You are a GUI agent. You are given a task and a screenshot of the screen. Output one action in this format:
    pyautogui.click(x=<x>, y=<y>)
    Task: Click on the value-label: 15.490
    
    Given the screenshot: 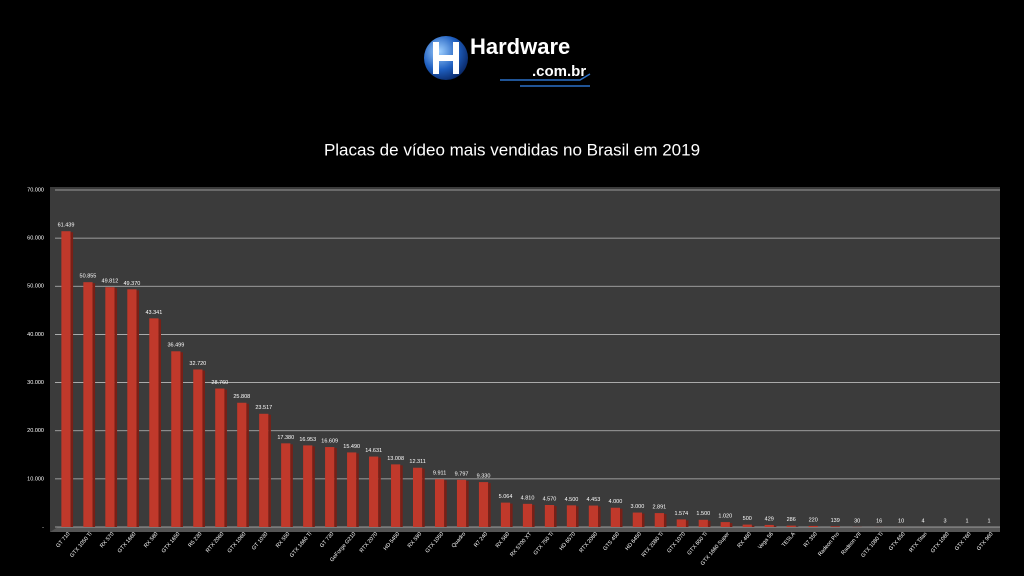 What is the action you would take?
    pyautogui.click(x=351, y=447)
    